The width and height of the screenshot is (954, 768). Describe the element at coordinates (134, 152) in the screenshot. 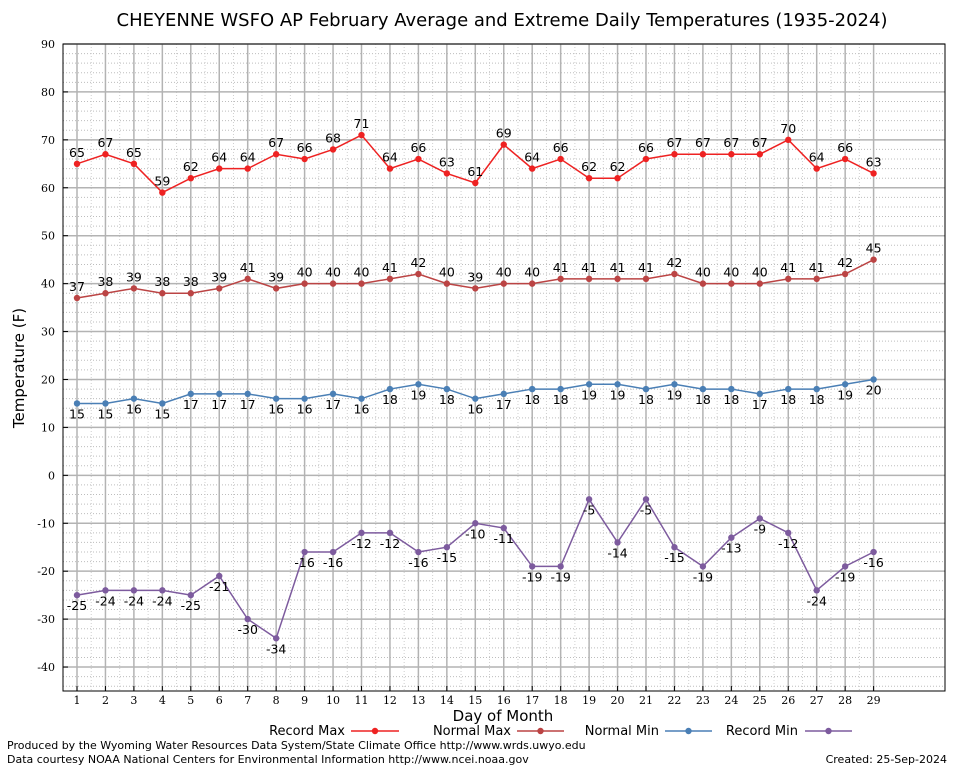

I see `data-label-record-max: 65` at that location.